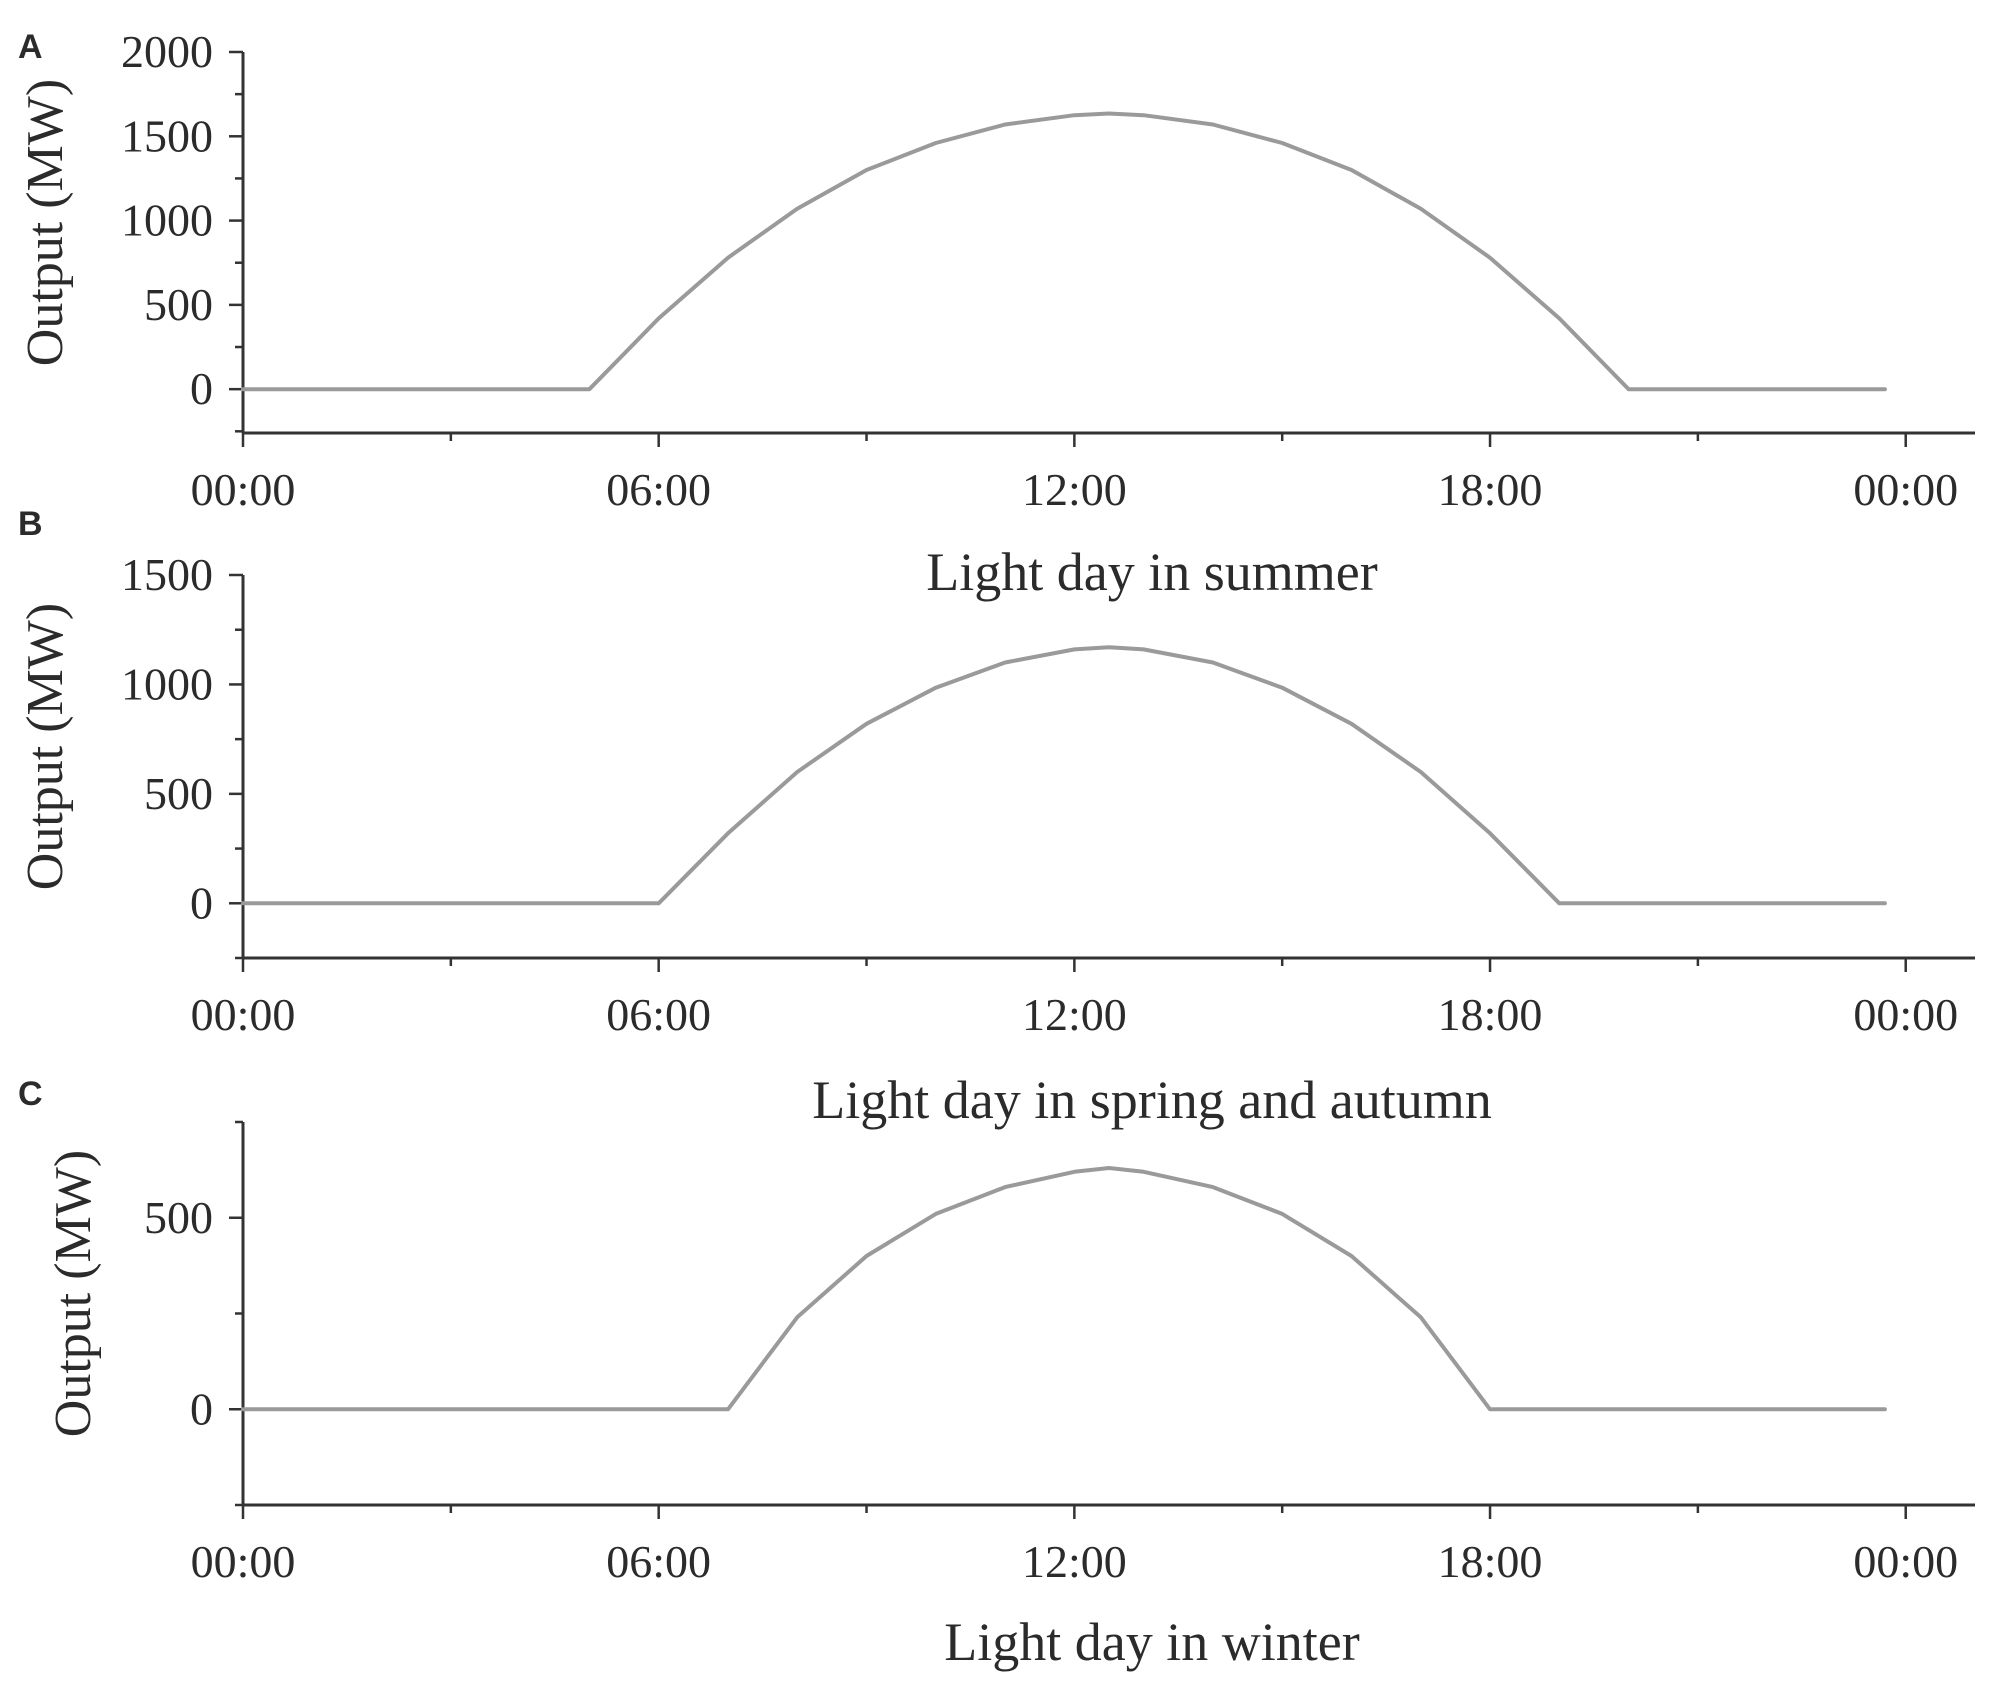  I want to click on panel-label: B, so click(30, 524).